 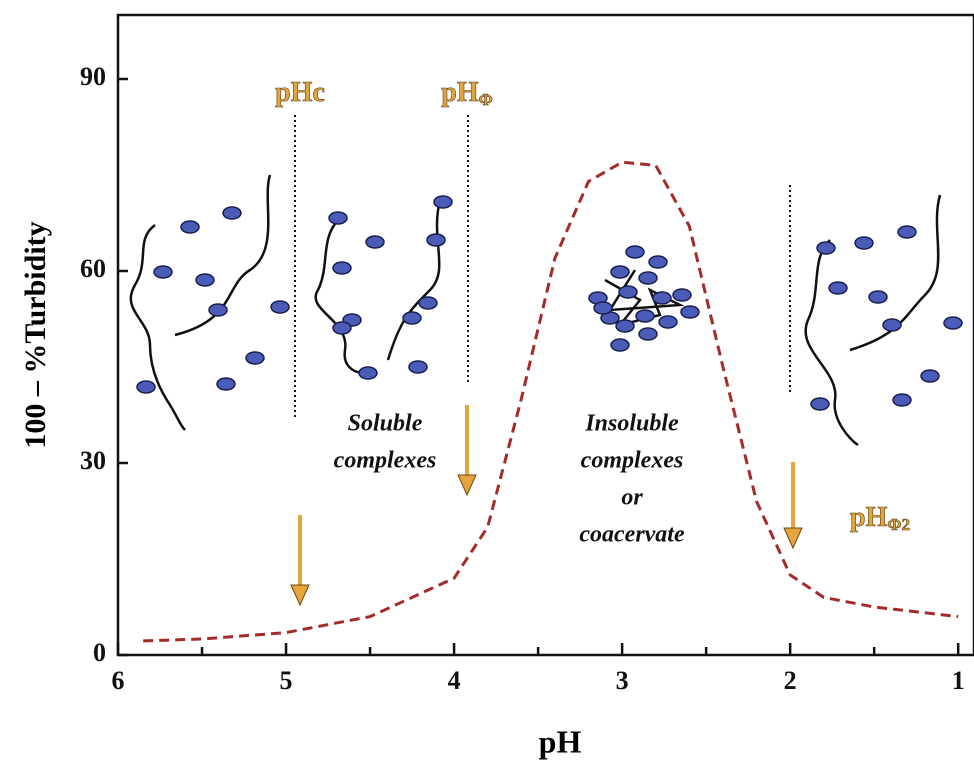 What do you see at coordinates (93, 76) in the screenshot?
I see `y-tick-label: 90` at bounding box center [93, 76].